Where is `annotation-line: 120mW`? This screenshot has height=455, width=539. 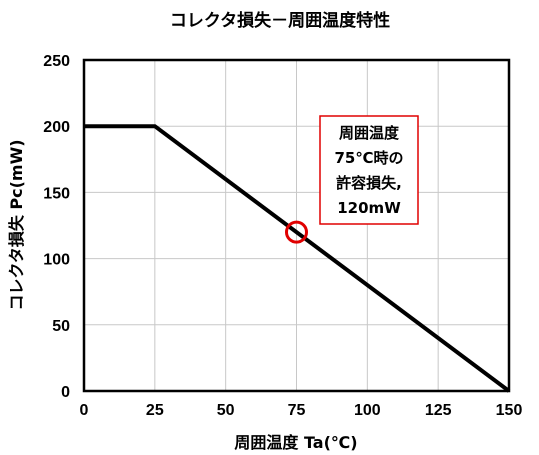 annotation-line: 120mW is located at coordinates (369, 208).